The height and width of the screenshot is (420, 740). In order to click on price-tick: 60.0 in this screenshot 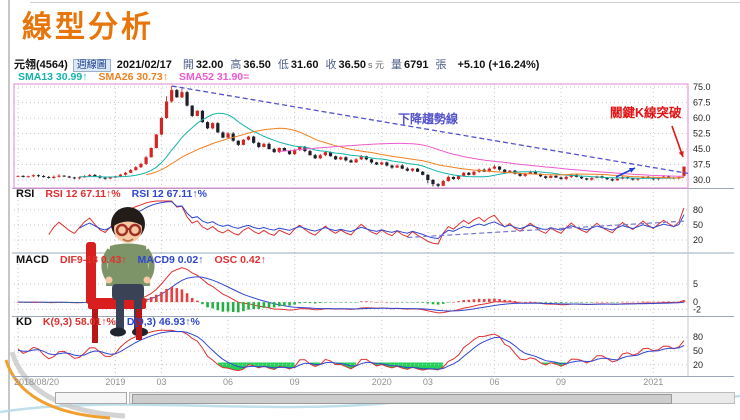, I will do `click(702, 118)`.